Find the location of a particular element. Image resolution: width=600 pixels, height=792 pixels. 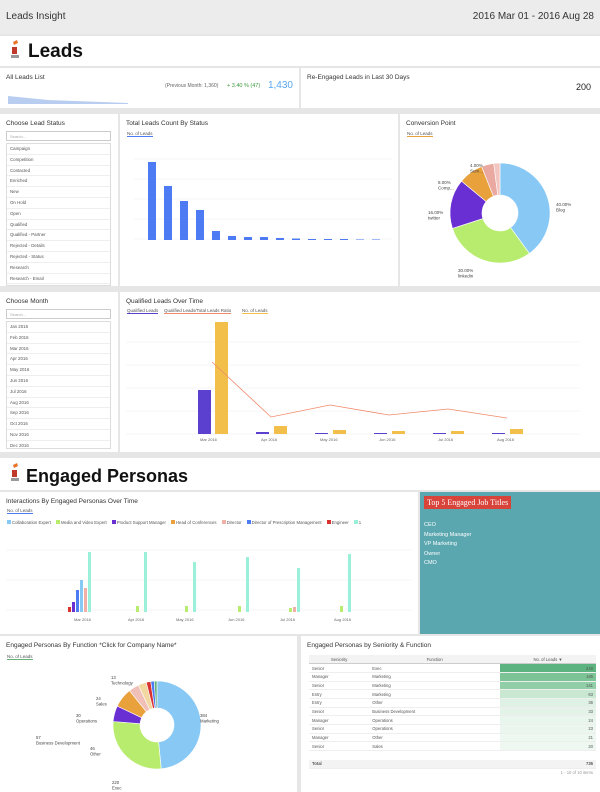

legend-label: 1 is located at coordinates (360, 522).